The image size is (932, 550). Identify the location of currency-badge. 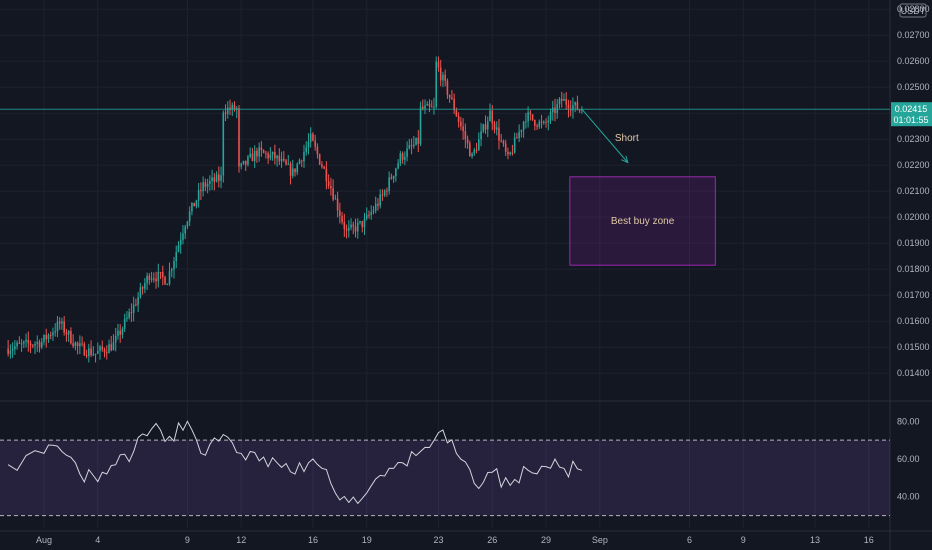
(913, 10).